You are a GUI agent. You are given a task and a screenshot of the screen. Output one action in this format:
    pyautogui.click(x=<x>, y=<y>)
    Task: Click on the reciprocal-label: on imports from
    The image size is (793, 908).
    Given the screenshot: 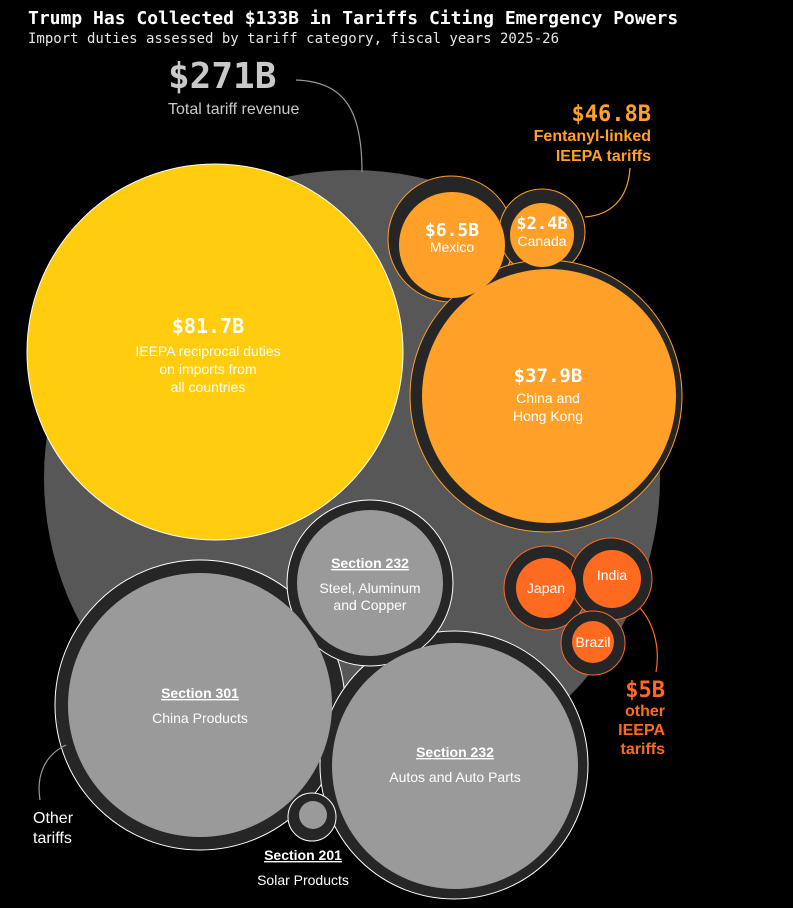 What is the action you would take?
    pyautogui.click(x=207, y=369)
    